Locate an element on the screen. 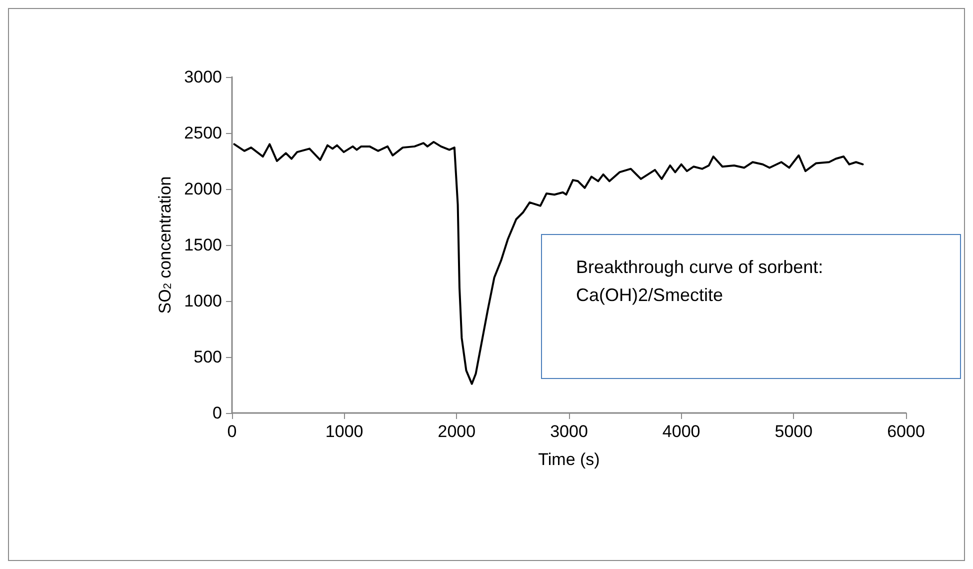  x-tick-label: 3000 is located at coordinates (569, 431).